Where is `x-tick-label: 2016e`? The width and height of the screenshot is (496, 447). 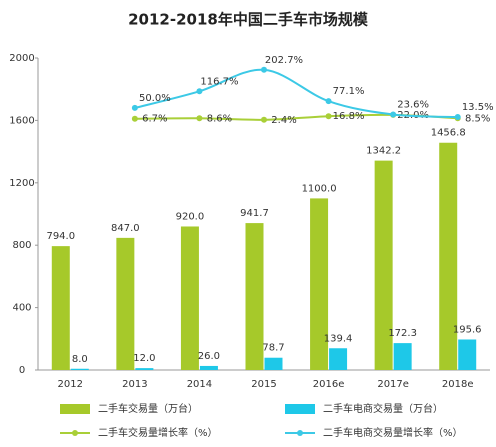 x-tick-label: 2016e is located at coordinates (329, 384).